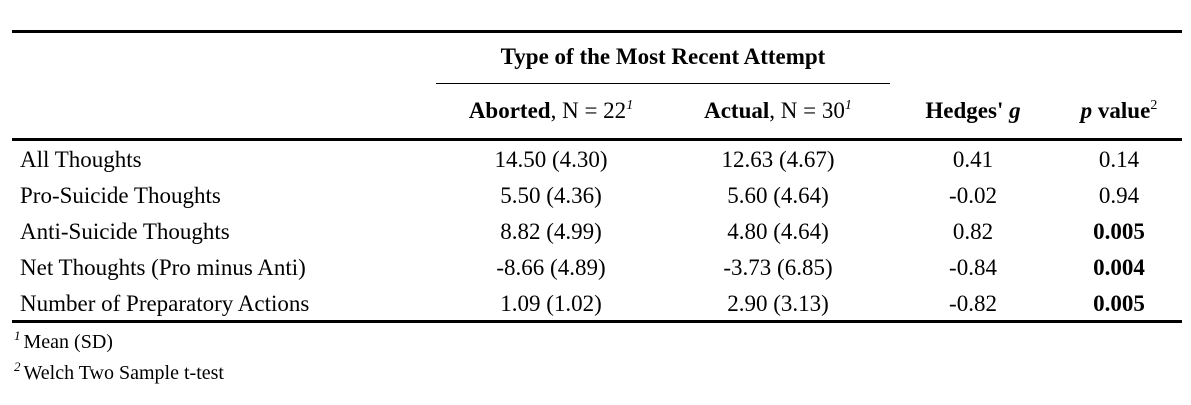  What do you see at coordinates (597, 139) in the screenshot?
I see `header-rule` at bounding box center [597, 139].